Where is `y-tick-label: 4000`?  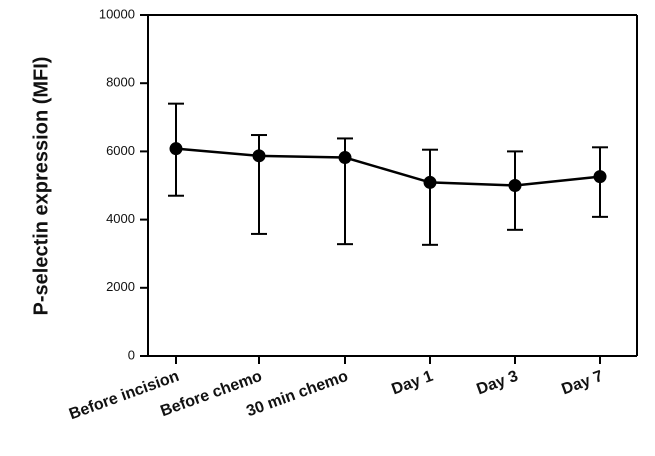 y-tick-label: 4000 is located at coordinates (120, 218).